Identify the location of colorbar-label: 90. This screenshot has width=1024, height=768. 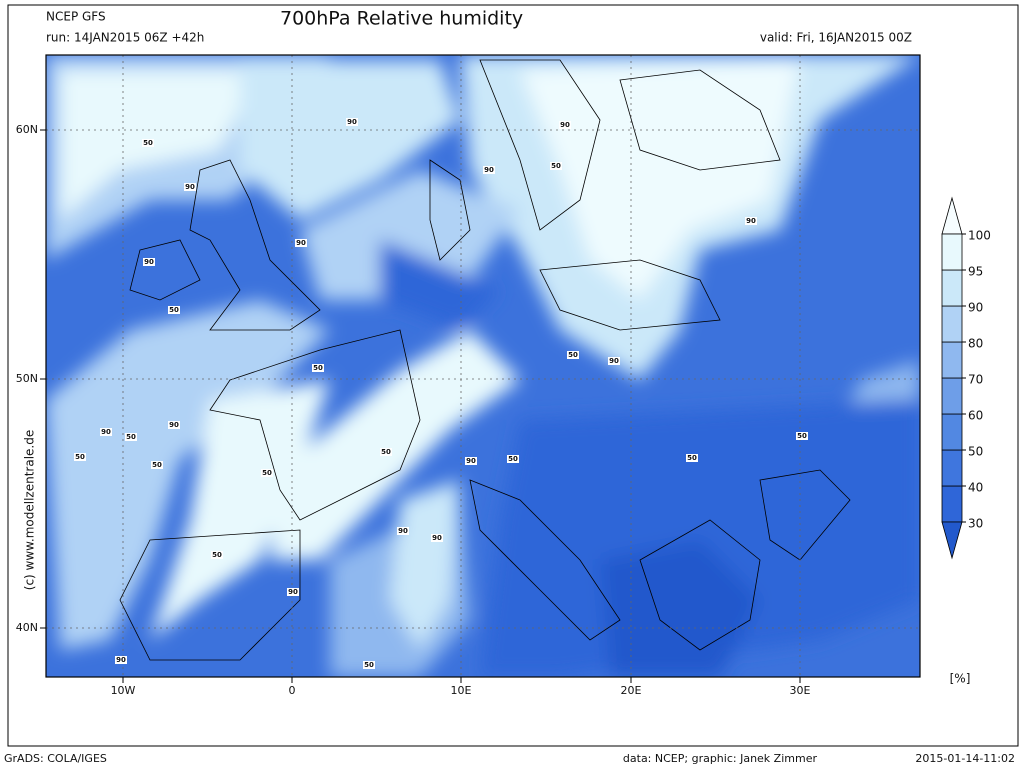
(975, 308).